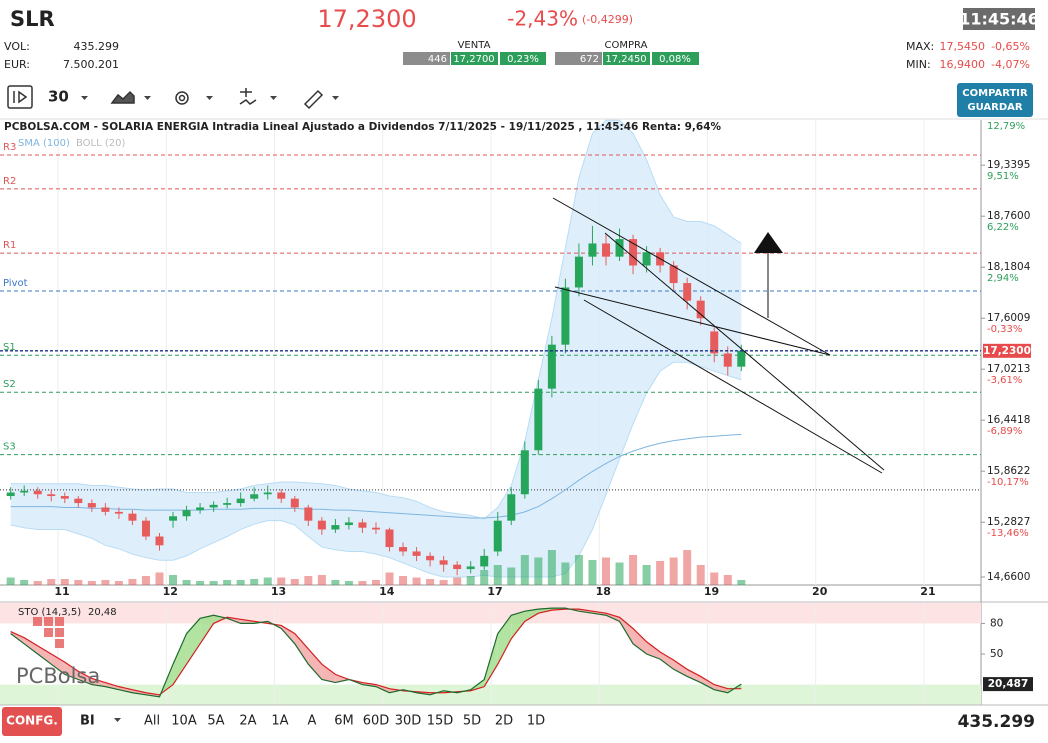 The height and width of the screenshot is (743, 1048). Describe the element at coordinates (87, 721) in the screenshot. I see `mode: BI` at that location.